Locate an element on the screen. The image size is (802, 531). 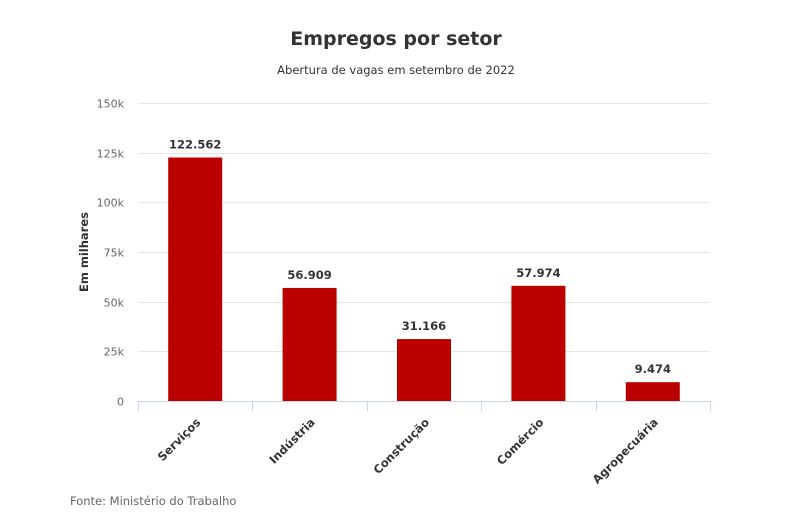
y-axis-ticks: 0 25k 50k 75k 100k 125k 150k is located at coordinates (111, 253).